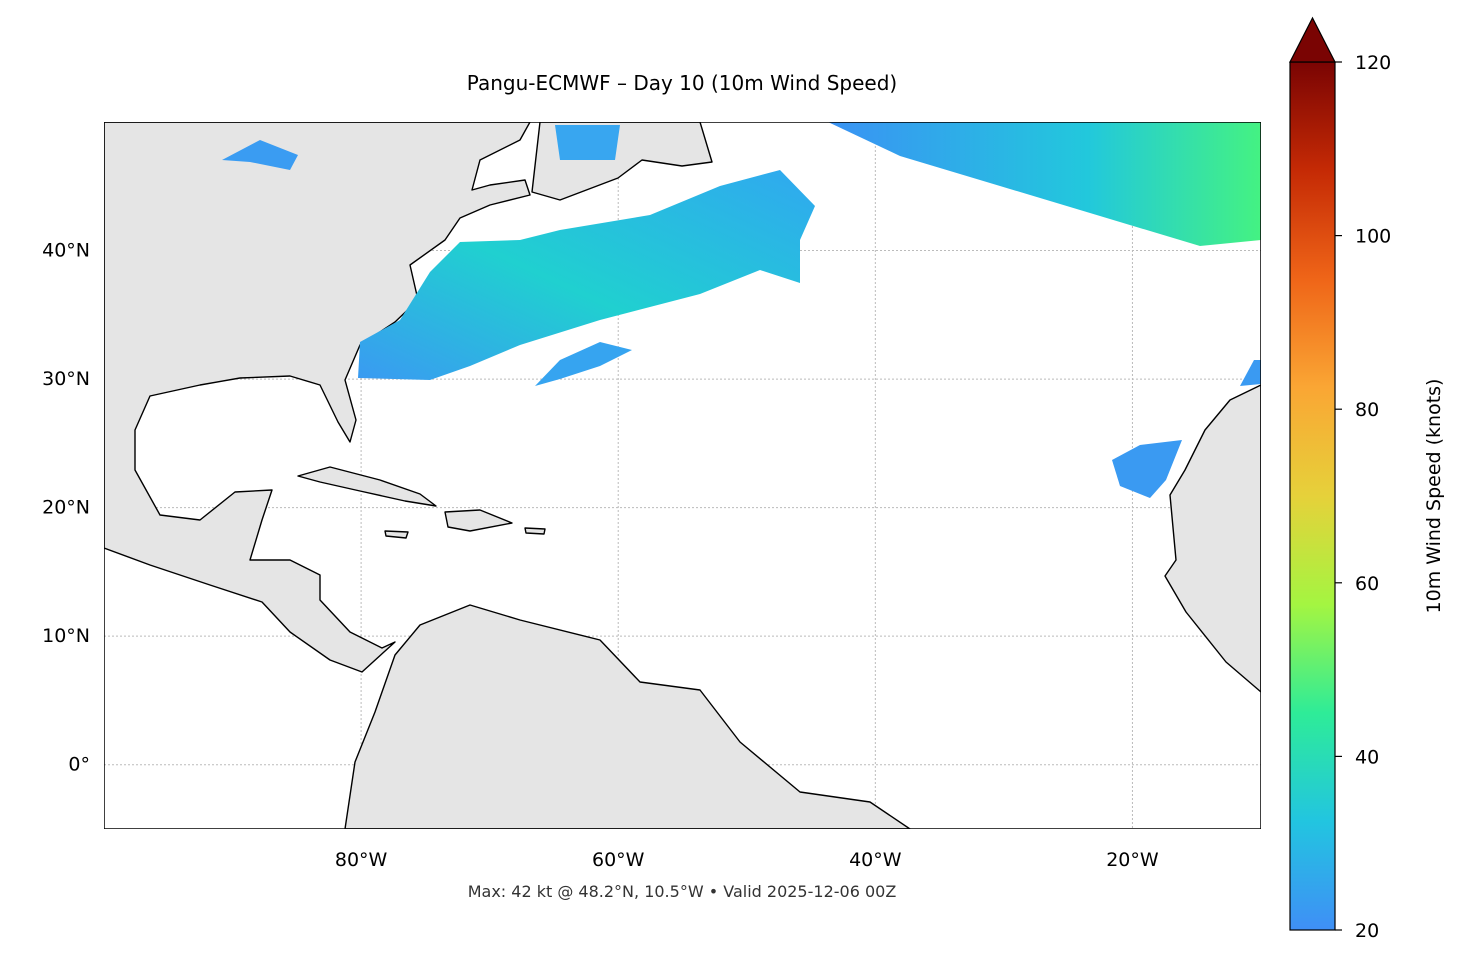 The height and width of the screenshot is (973, 1466). What do you see at coordinates (1312, 496) in the screenshot?
I see `colorbar-body` at bounding box center [1312, 496].